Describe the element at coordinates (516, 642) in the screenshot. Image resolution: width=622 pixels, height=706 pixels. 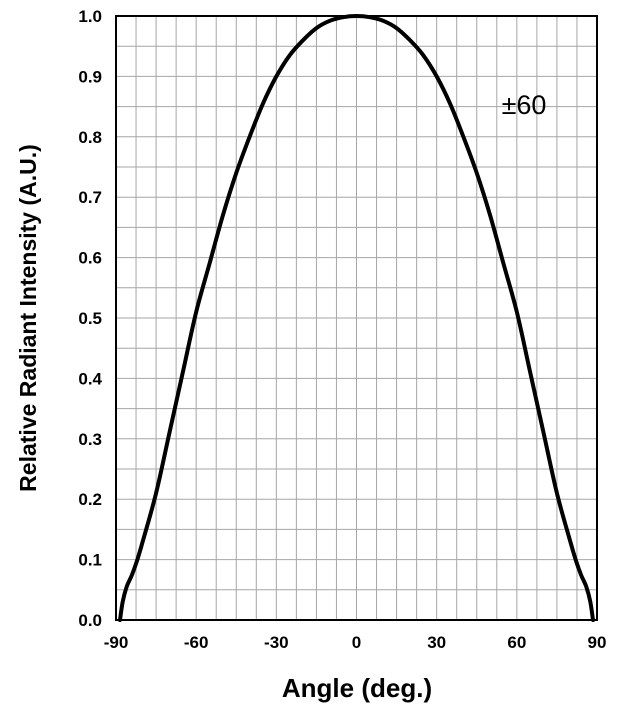
I see `x-tick-label: 60` at that location.